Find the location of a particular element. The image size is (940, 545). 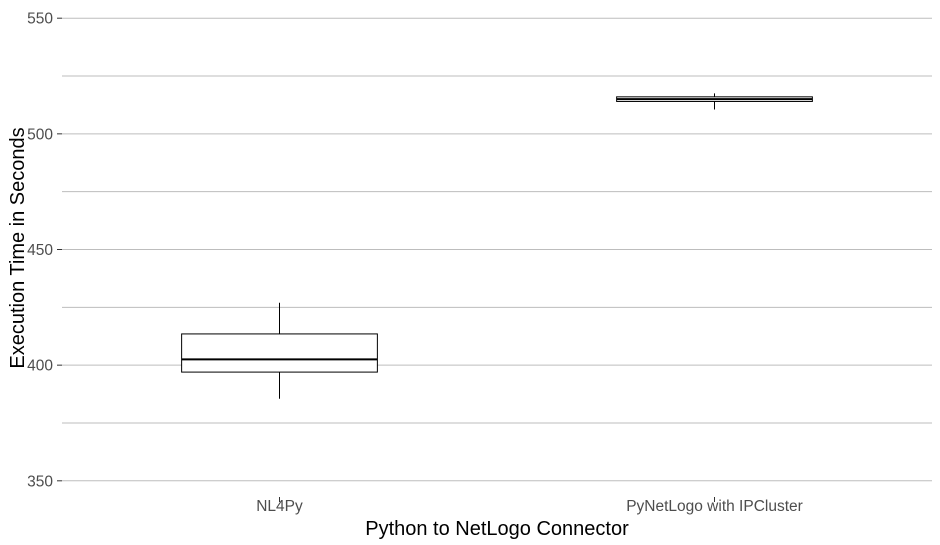

box-iqr is located at coordinates (279, 353).